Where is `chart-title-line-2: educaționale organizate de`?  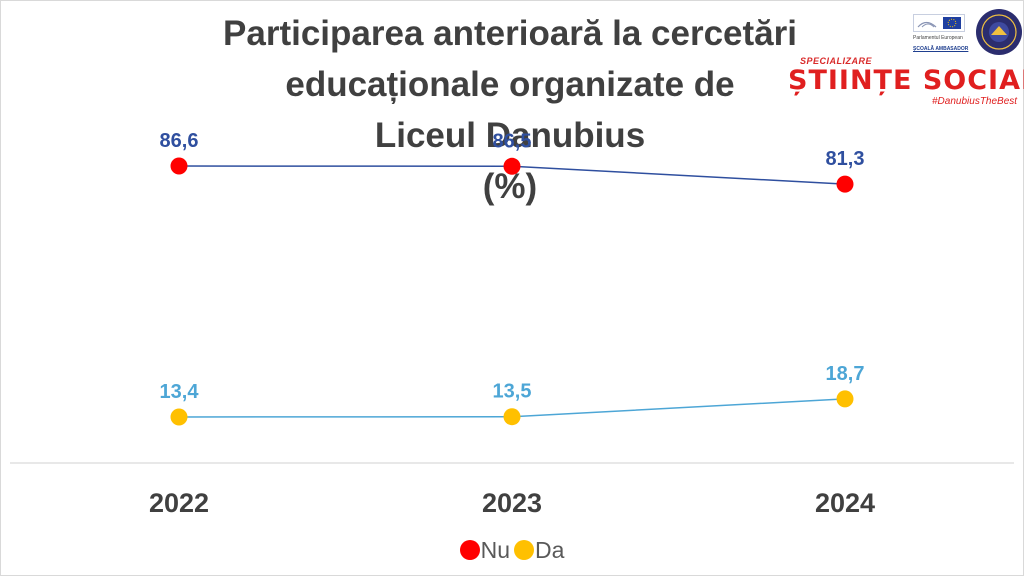 chart-title-line-2: educaționale organizate de is located at coordinates (510, 84).